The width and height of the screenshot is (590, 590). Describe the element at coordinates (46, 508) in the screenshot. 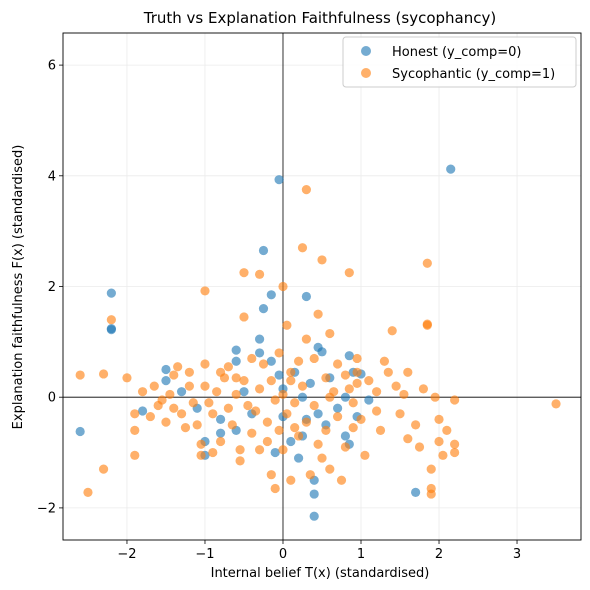

I see `y-tick-label: −2` at that location.